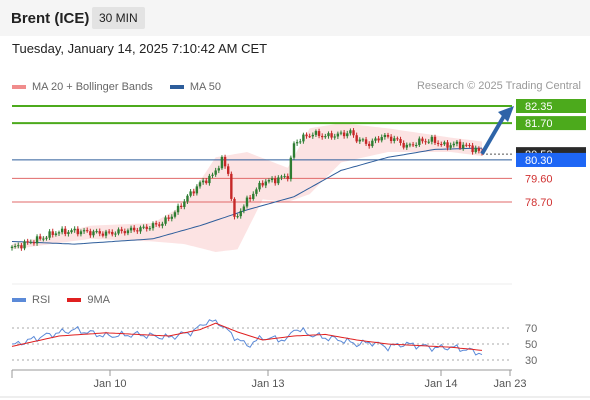  Describe the element at coordinates (118, 18) in the screenshot. I see `interval-badge: 30 MIN` at that location.